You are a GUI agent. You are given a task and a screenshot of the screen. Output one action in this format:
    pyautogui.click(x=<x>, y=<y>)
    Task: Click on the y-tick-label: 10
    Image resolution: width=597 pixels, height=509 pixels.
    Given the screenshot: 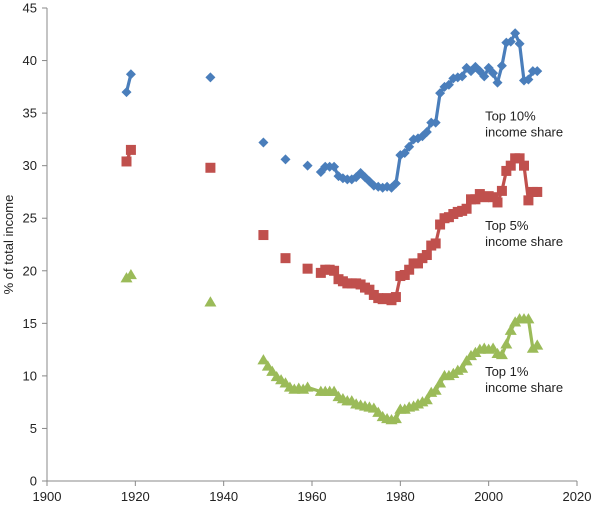 What is the action you would take?
    pyautogui.click(x=30, y=375)
    